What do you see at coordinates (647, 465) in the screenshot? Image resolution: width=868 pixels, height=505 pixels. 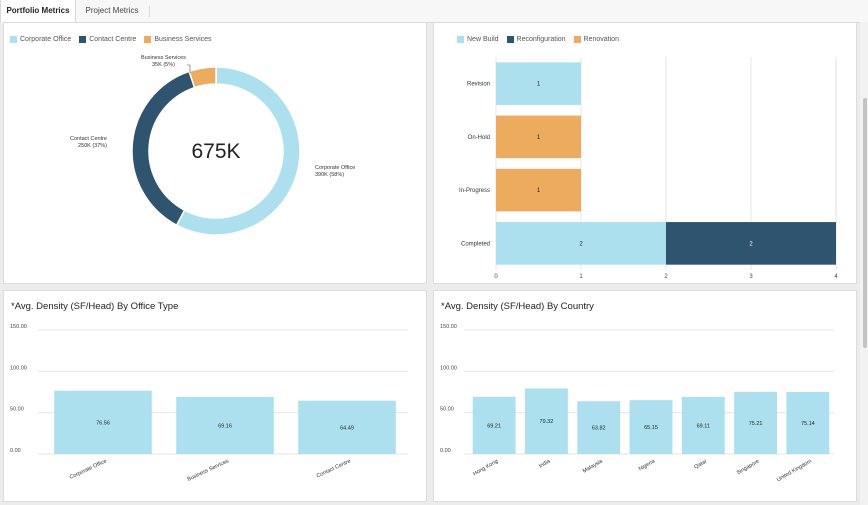 I see `x-category-label: Nigeria` at bounding box center [647, 465].